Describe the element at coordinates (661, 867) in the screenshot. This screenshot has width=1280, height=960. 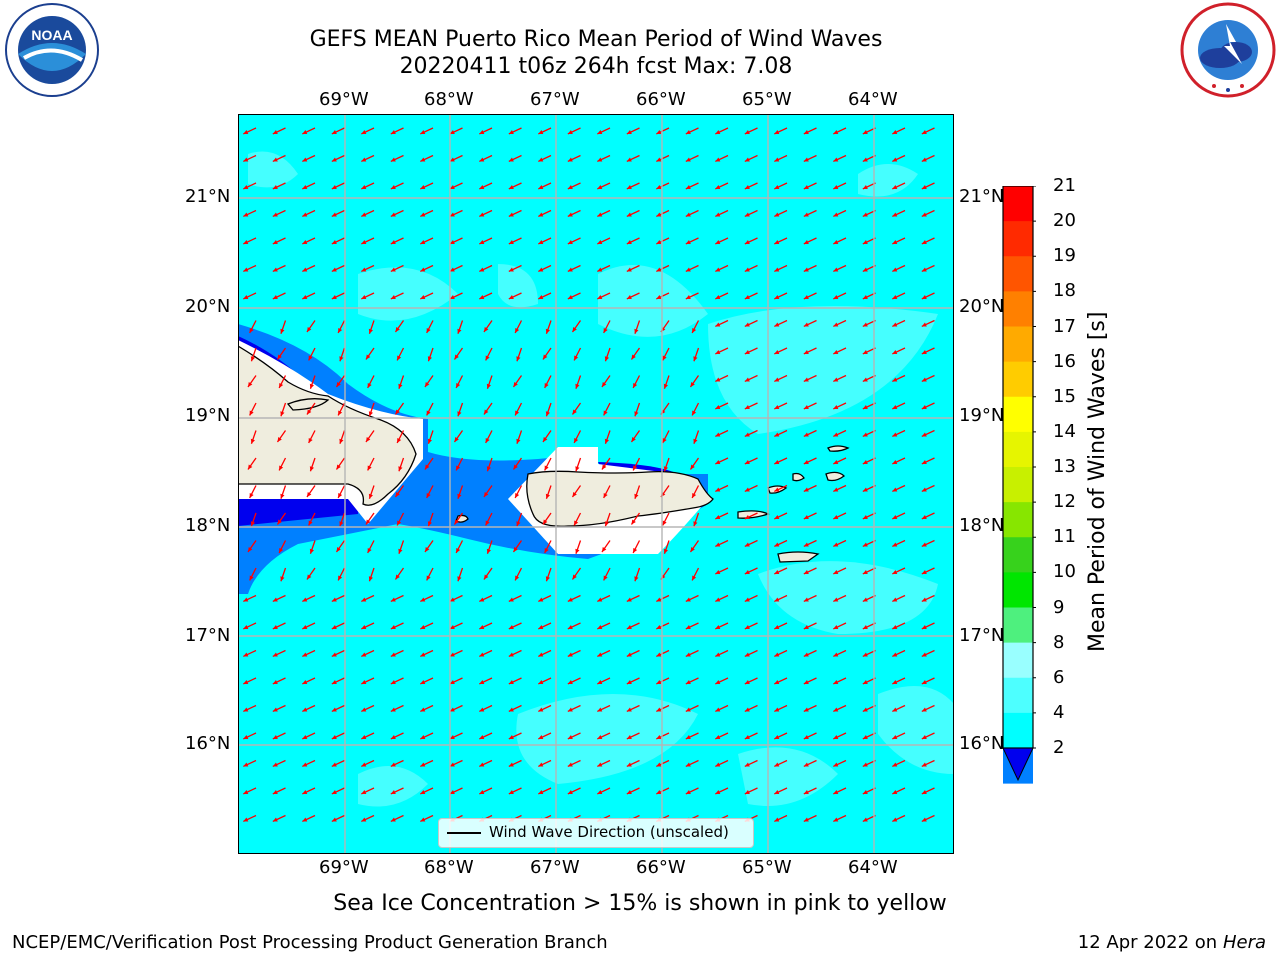
I see `lon-label-bottom-66w: 66°W` at that location.